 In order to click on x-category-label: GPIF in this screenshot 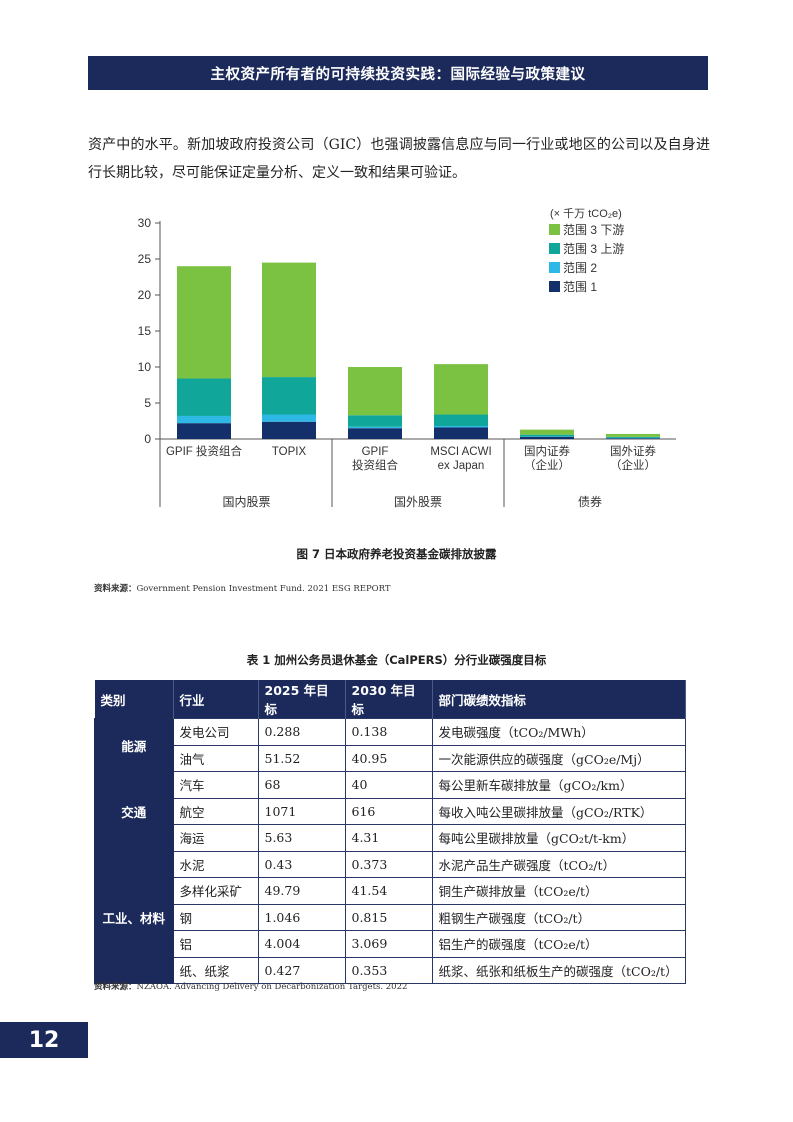, I will do `click(375, 452)`.